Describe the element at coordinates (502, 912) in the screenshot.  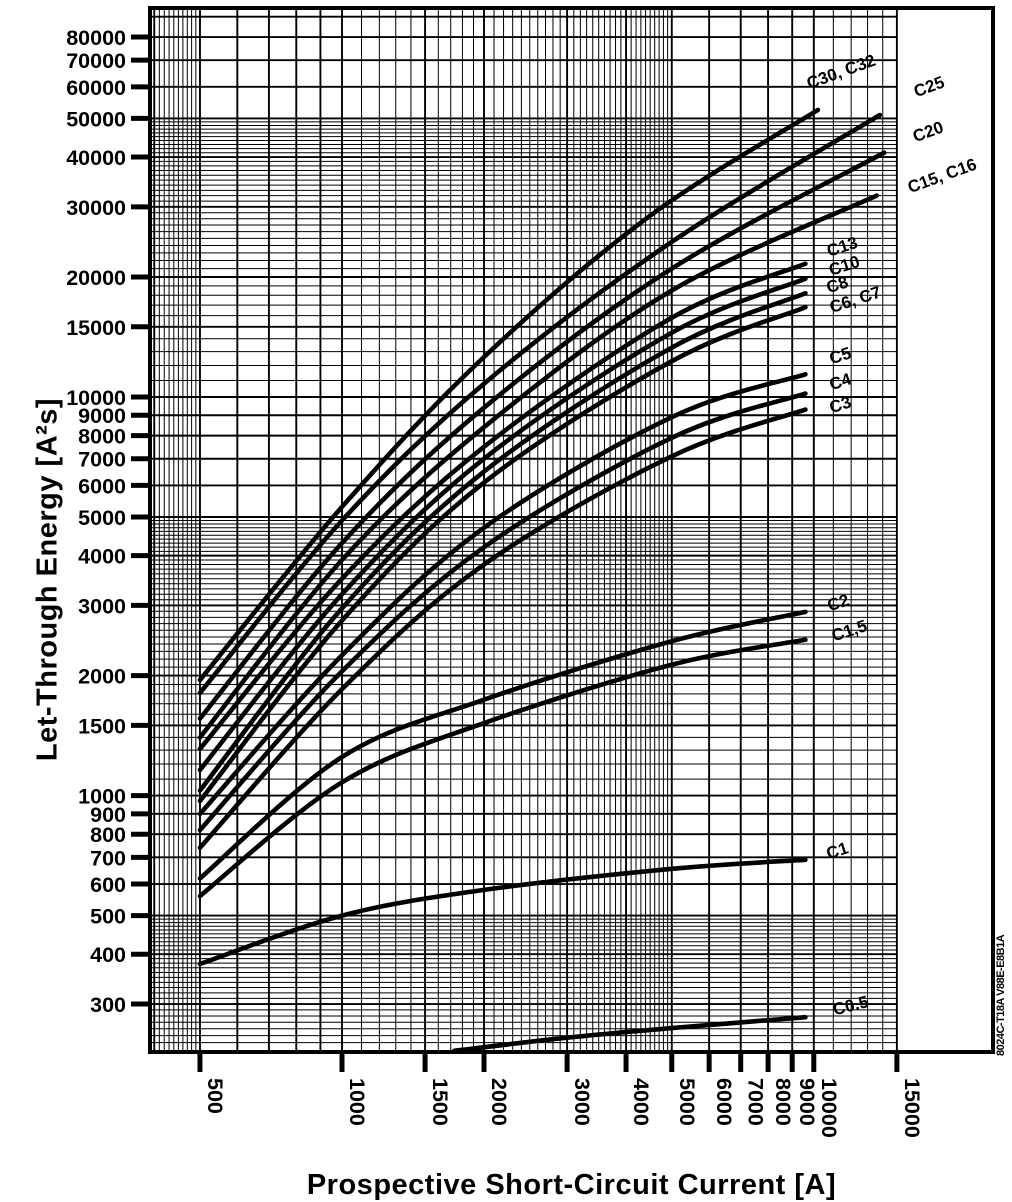
I see `curve-c1` at that location.